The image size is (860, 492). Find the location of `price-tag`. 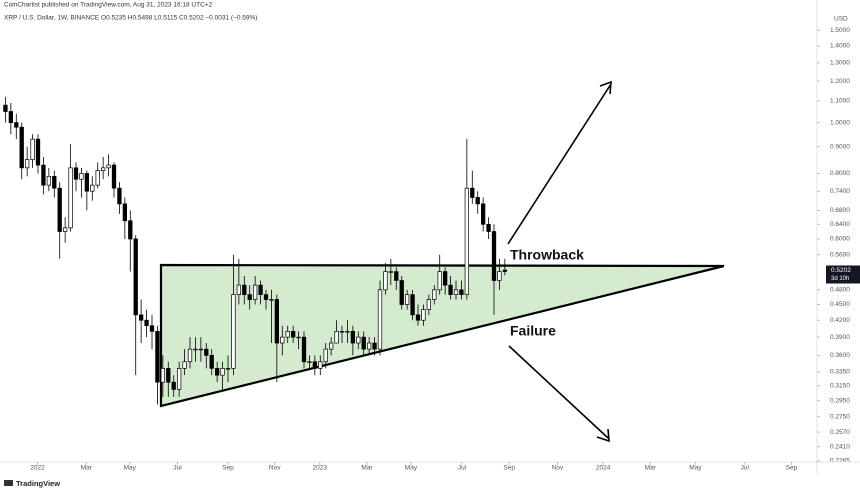

price-tag is located at coordinates (843, 274).